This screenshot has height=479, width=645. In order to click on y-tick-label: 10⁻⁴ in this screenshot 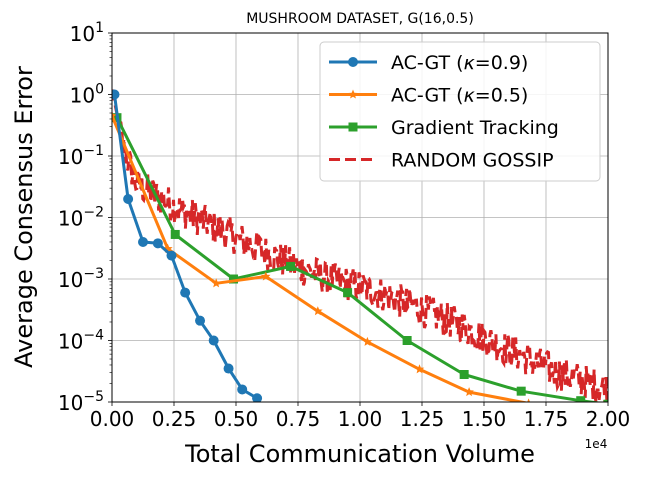, I will do `click(81, 341)`.